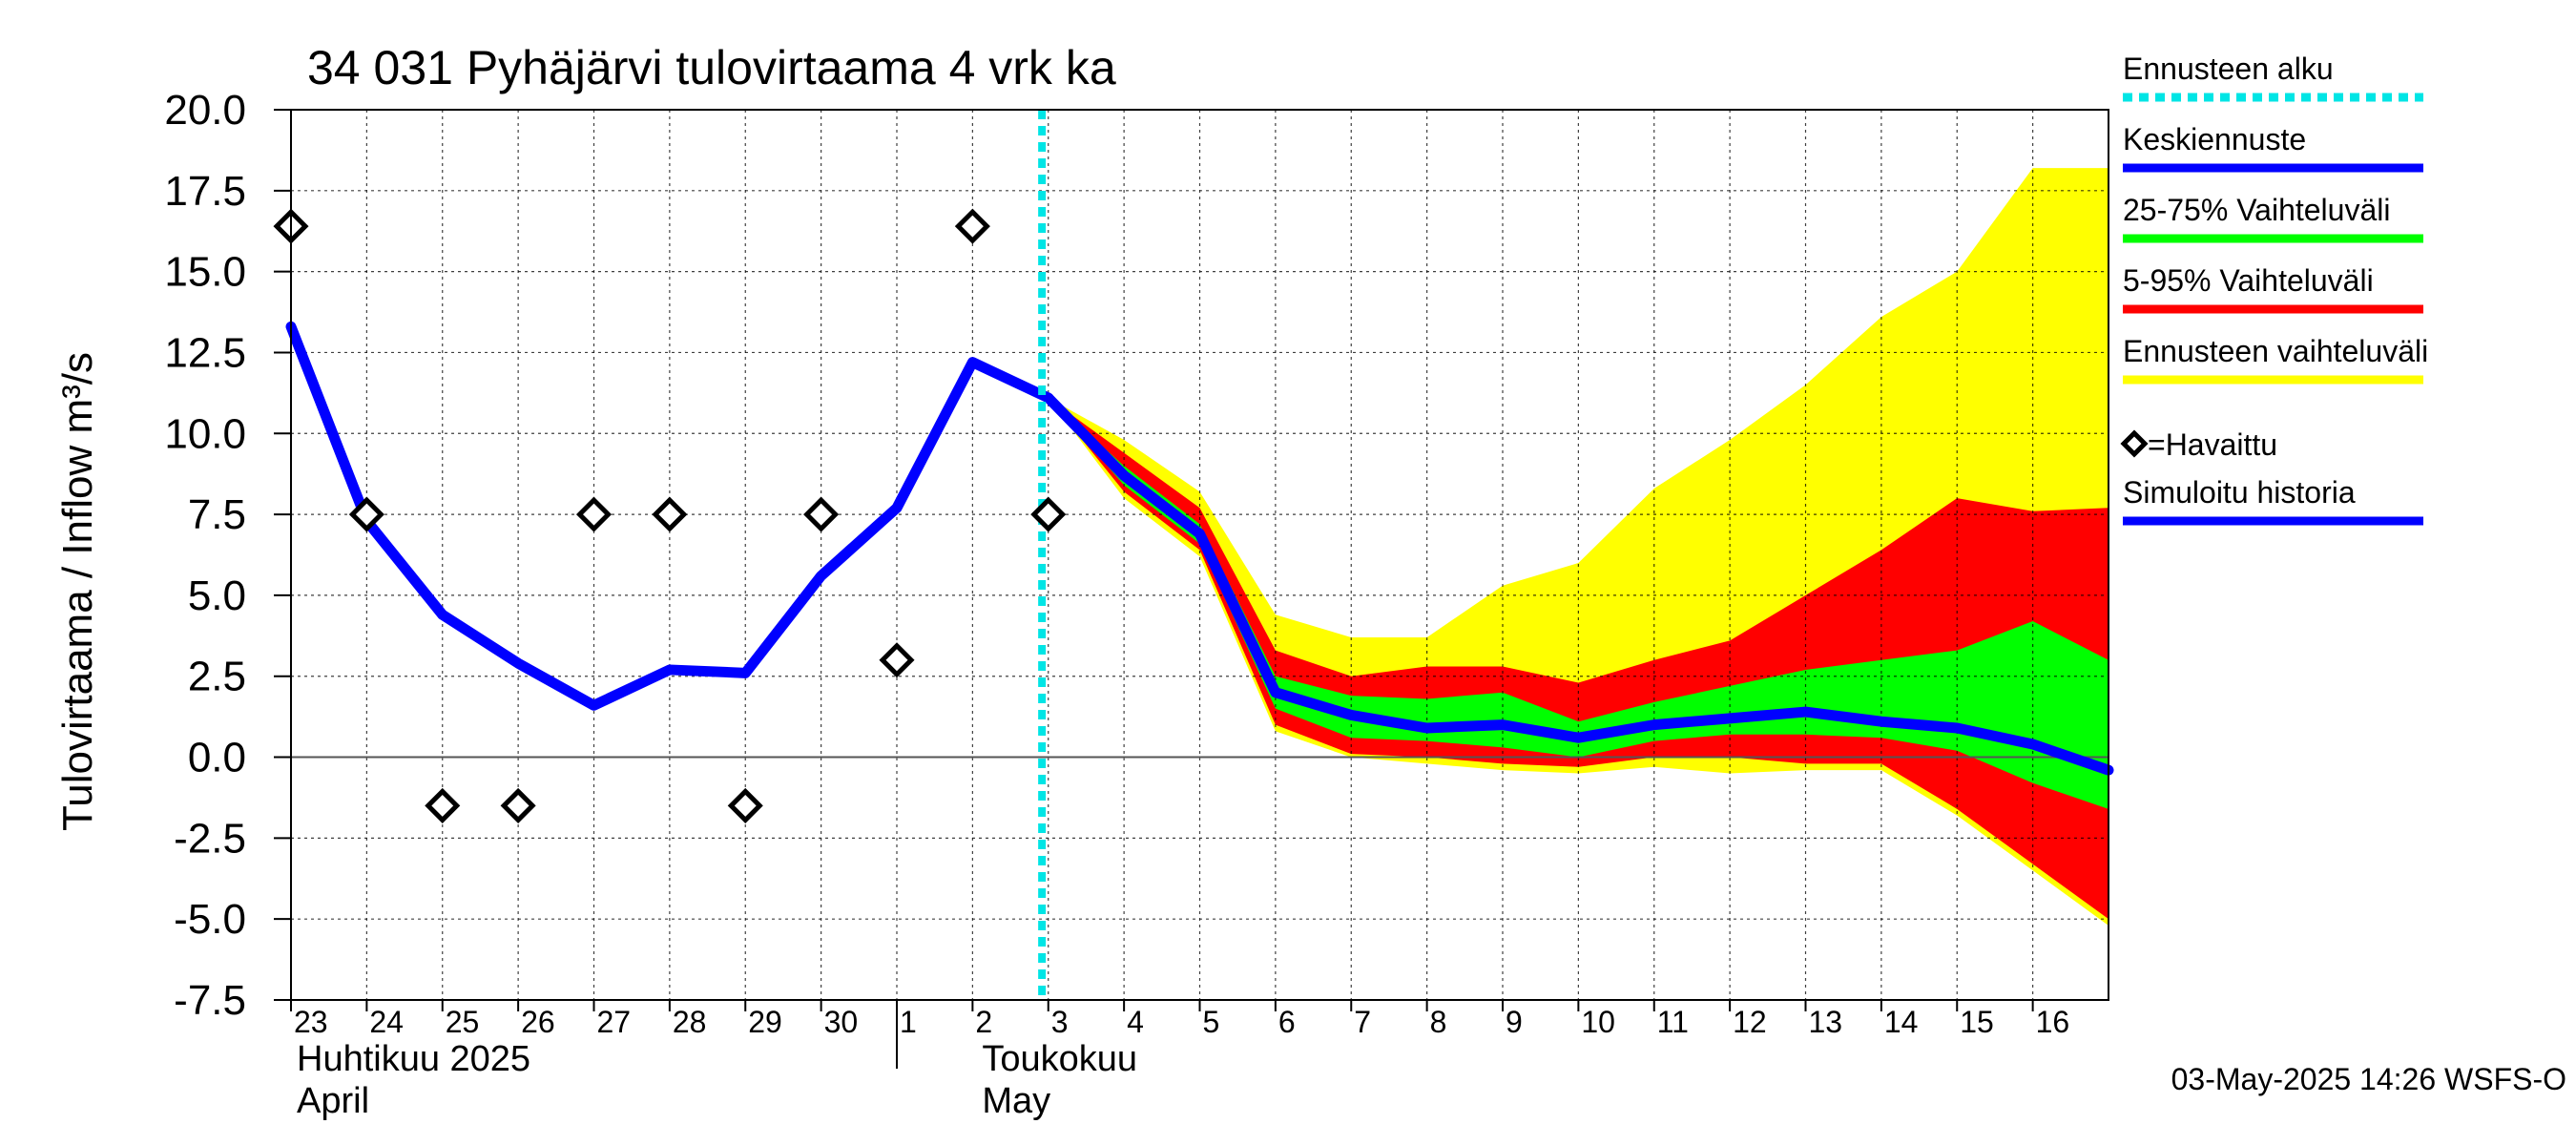 The image size is (2576, 1145). I want to click on legend-label: Simuloitu historia, so click(2239, 493).